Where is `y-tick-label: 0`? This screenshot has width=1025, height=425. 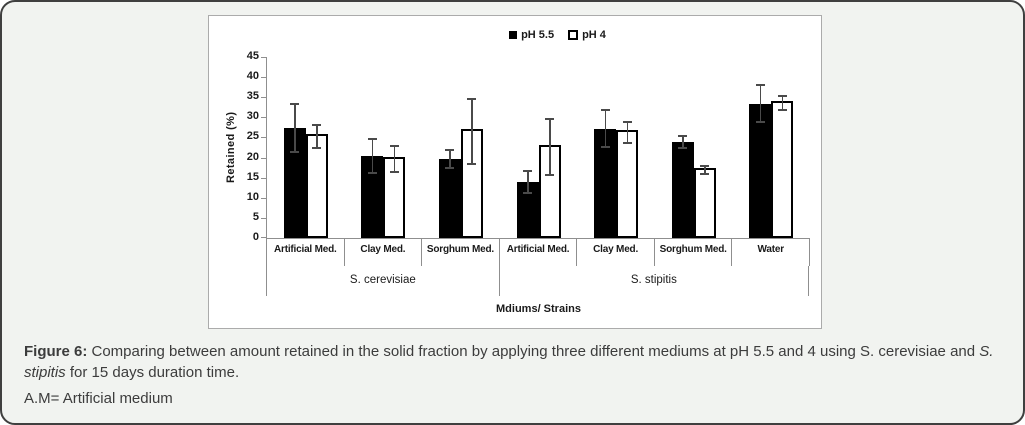 y-tick-label: 0 is located at coordinates (255, 237).